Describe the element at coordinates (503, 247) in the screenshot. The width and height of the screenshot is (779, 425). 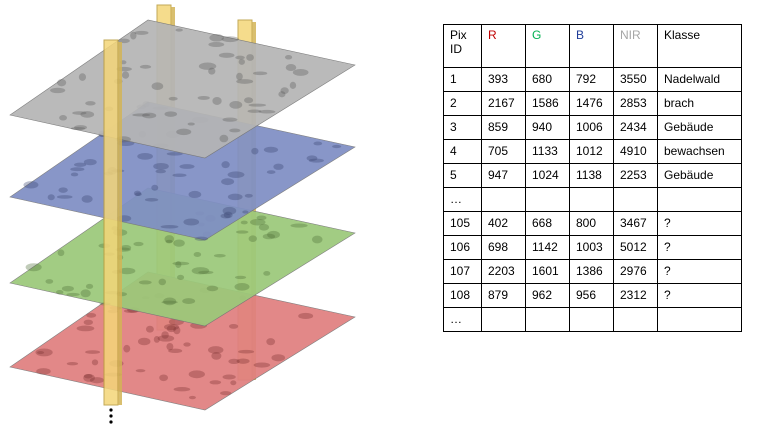
I see `table-cell: 698` at that location.